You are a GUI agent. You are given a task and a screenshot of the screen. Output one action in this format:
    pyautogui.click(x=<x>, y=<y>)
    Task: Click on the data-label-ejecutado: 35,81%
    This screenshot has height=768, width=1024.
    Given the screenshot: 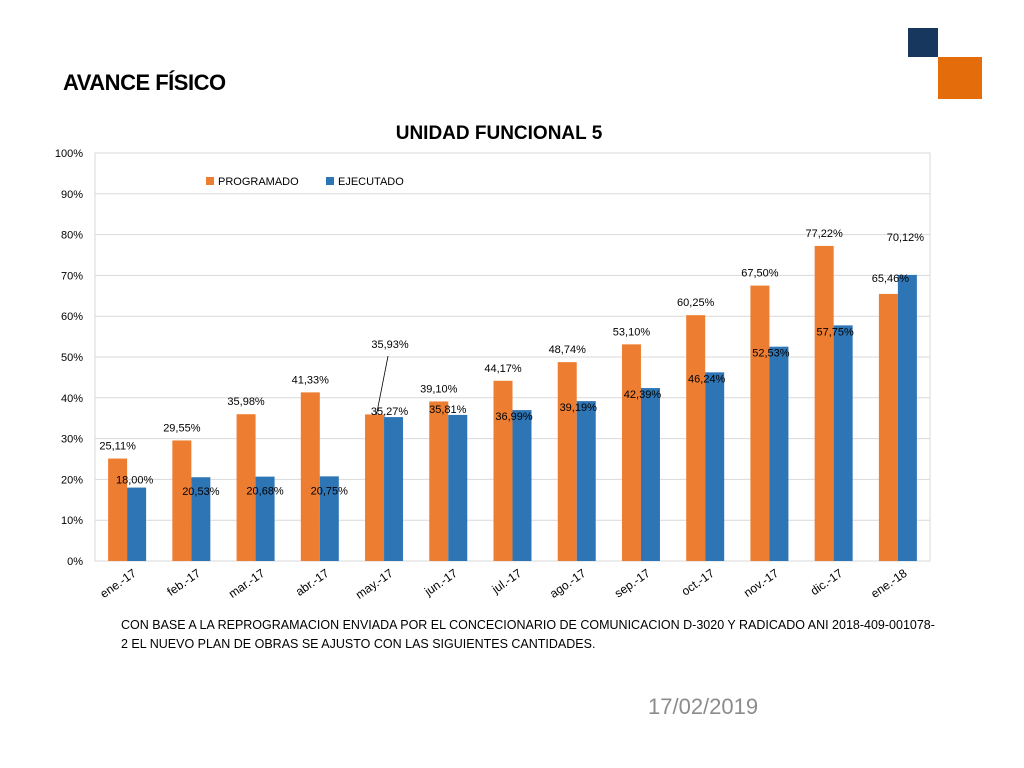 What is the action you would take?
    pyautogui.click(x=448, y=410)
    